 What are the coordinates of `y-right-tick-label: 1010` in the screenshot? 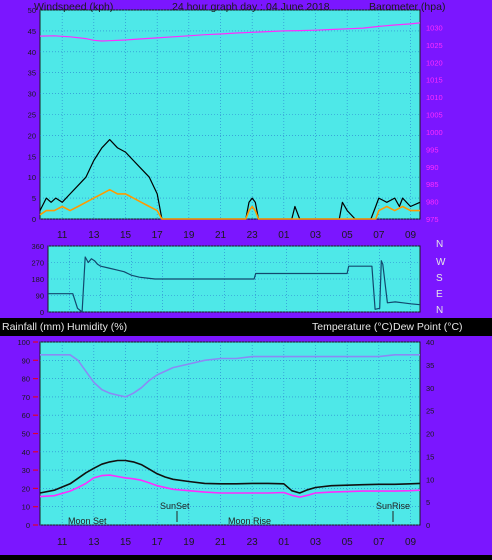 It's located at (434, 97).